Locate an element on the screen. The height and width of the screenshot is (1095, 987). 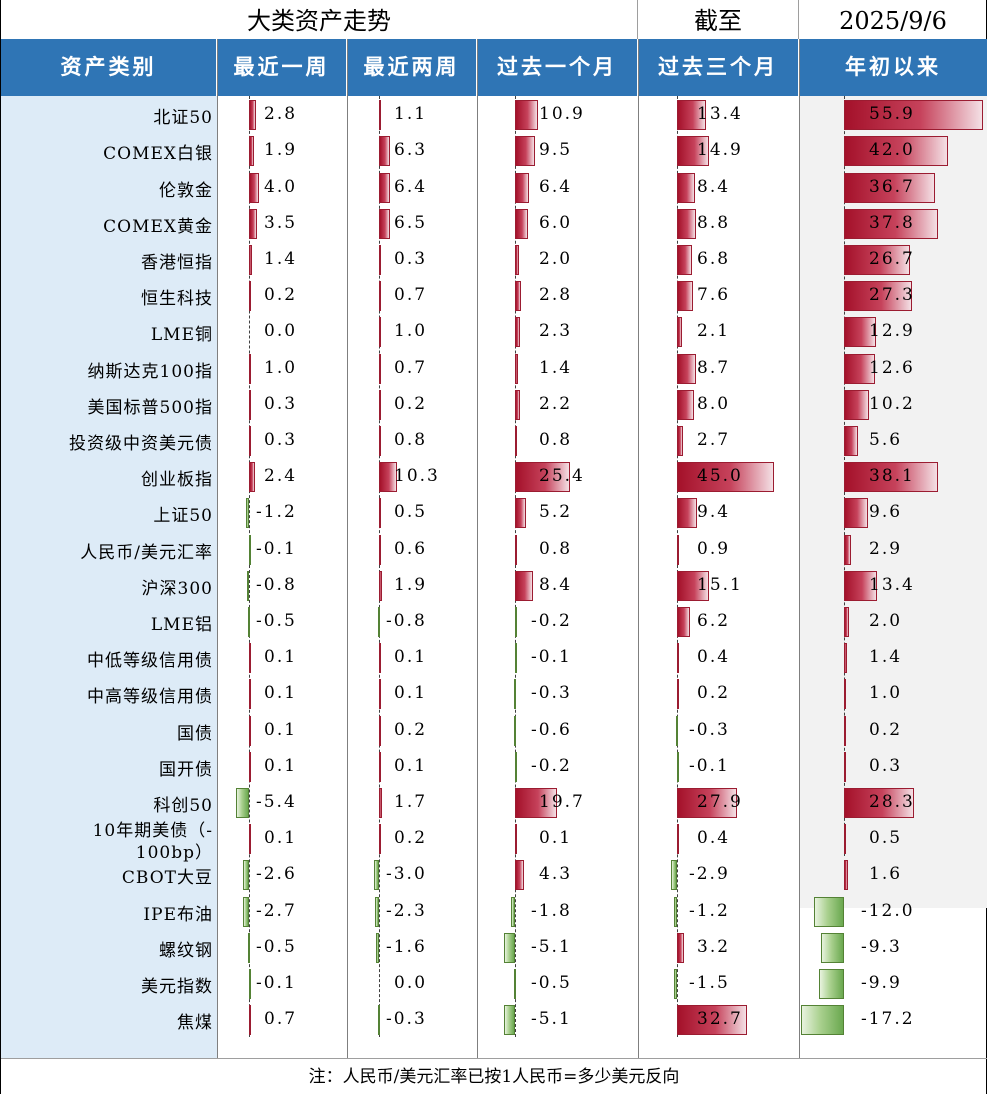
value-label: 0.8 is located at coordinates (556, 439).